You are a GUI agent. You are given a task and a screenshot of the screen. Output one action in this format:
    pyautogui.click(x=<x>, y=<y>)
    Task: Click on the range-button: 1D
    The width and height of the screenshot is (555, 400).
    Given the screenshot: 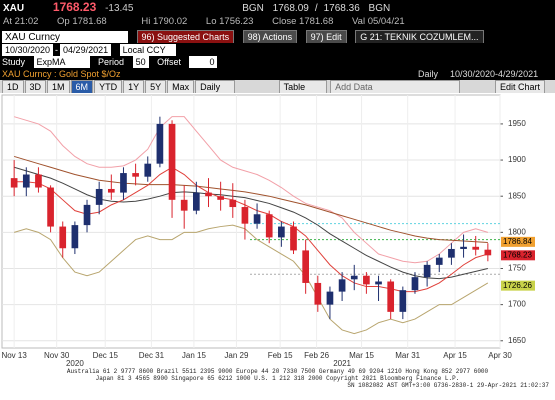 What is the action you would take?
    pyautogui.click(x=13, y=86)
    